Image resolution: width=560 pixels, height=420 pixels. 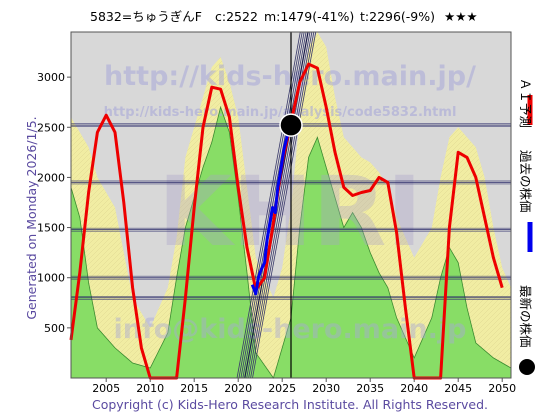 I want to click on y-tick-label-2: 1500, so click(x=51, y=228).